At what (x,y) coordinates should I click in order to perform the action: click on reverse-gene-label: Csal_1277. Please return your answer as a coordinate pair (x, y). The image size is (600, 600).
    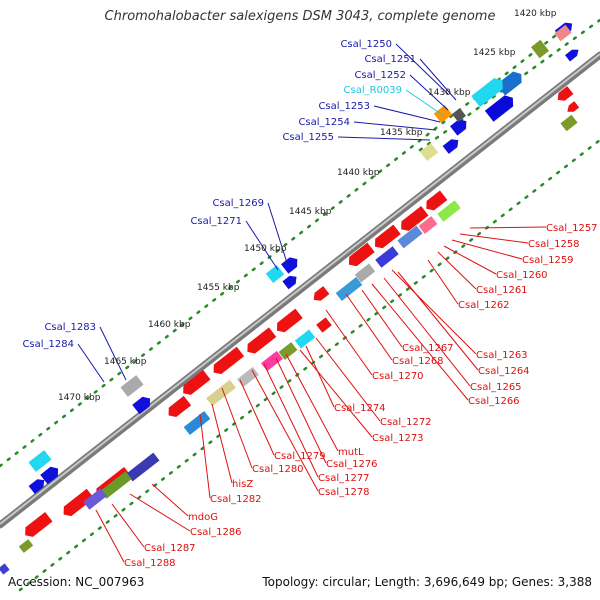
    Looking at the image, I should click on (344, 478).